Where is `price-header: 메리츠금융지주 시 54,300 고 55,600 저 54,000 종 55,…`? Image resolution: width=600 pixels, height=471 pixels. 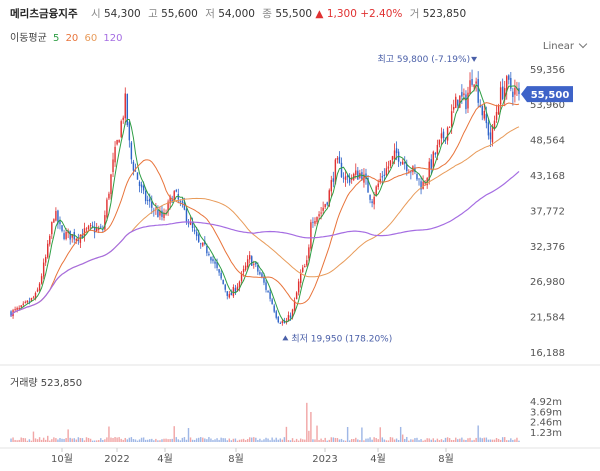
price-header: 메리츠금융지주 시 54,300 고 55,600 저 54,000 종 55,… is located at coordinates (238, 13).